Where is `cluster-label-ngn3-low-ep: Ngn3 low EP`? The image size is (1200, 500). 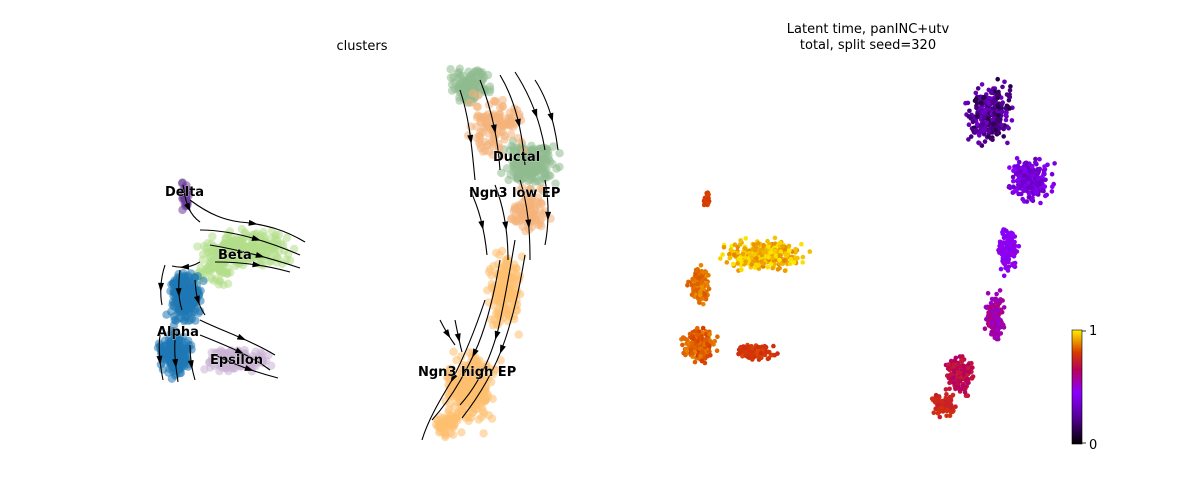
cluster-label-ngn3-low-ep: Ngn3 low EP is located at coordinates (514, 193).